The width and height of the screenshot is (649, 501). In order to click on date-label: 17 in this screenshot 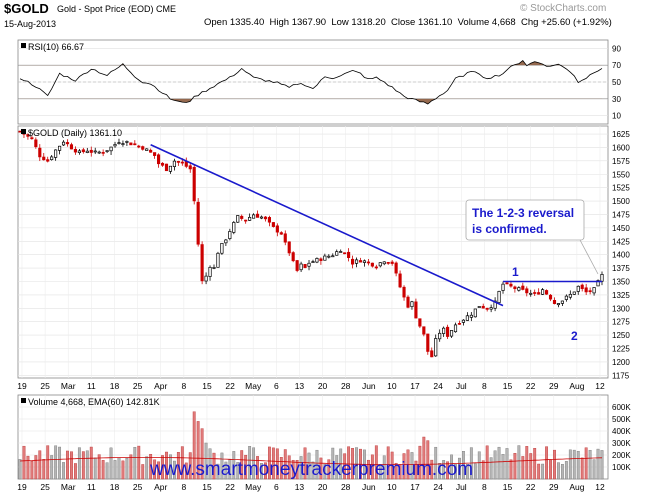, I will do `click(415, 386)`.